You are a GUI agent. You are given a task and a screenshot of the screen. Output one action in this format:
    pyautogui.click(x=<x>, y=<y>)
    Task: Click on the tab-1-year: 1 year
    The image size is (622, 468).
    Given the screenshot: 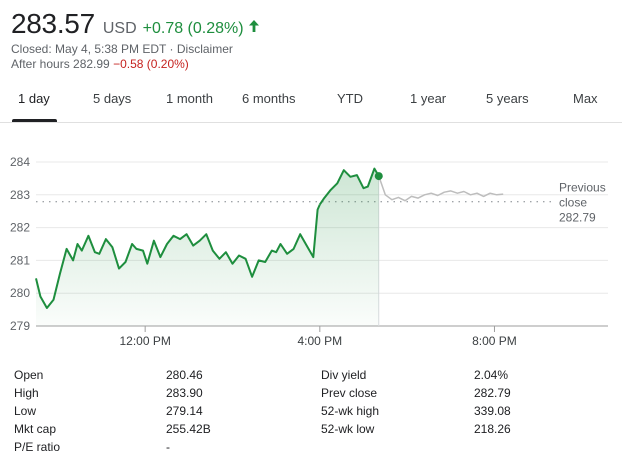 What is the action you would take?
    pyautogui.click(x=428, y=98)
    